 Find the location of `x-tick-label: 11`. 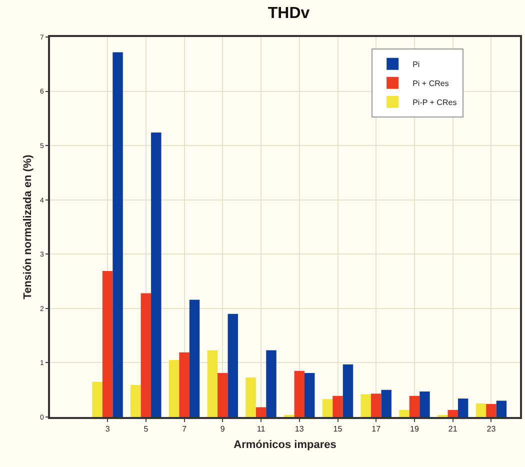

x-tick-label: 11 is located at coordinates (261, 429).